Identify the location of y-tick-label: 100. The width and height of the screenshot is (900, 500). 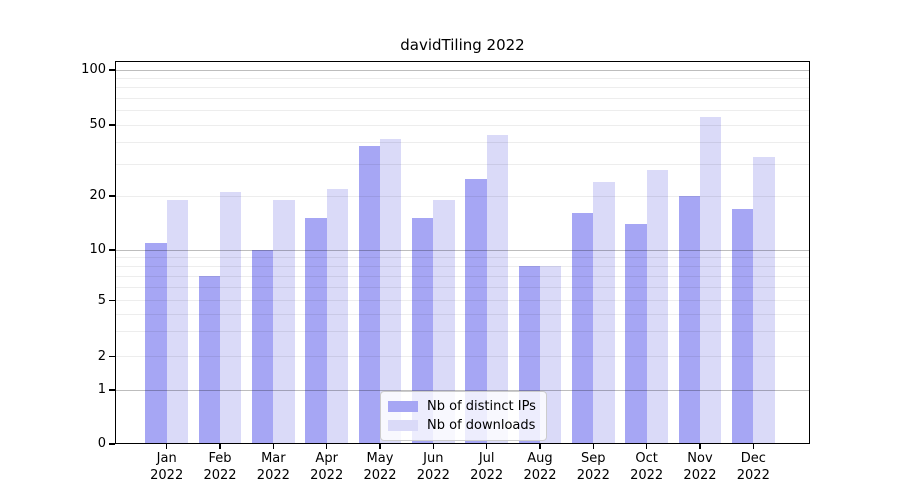
(93, 69).